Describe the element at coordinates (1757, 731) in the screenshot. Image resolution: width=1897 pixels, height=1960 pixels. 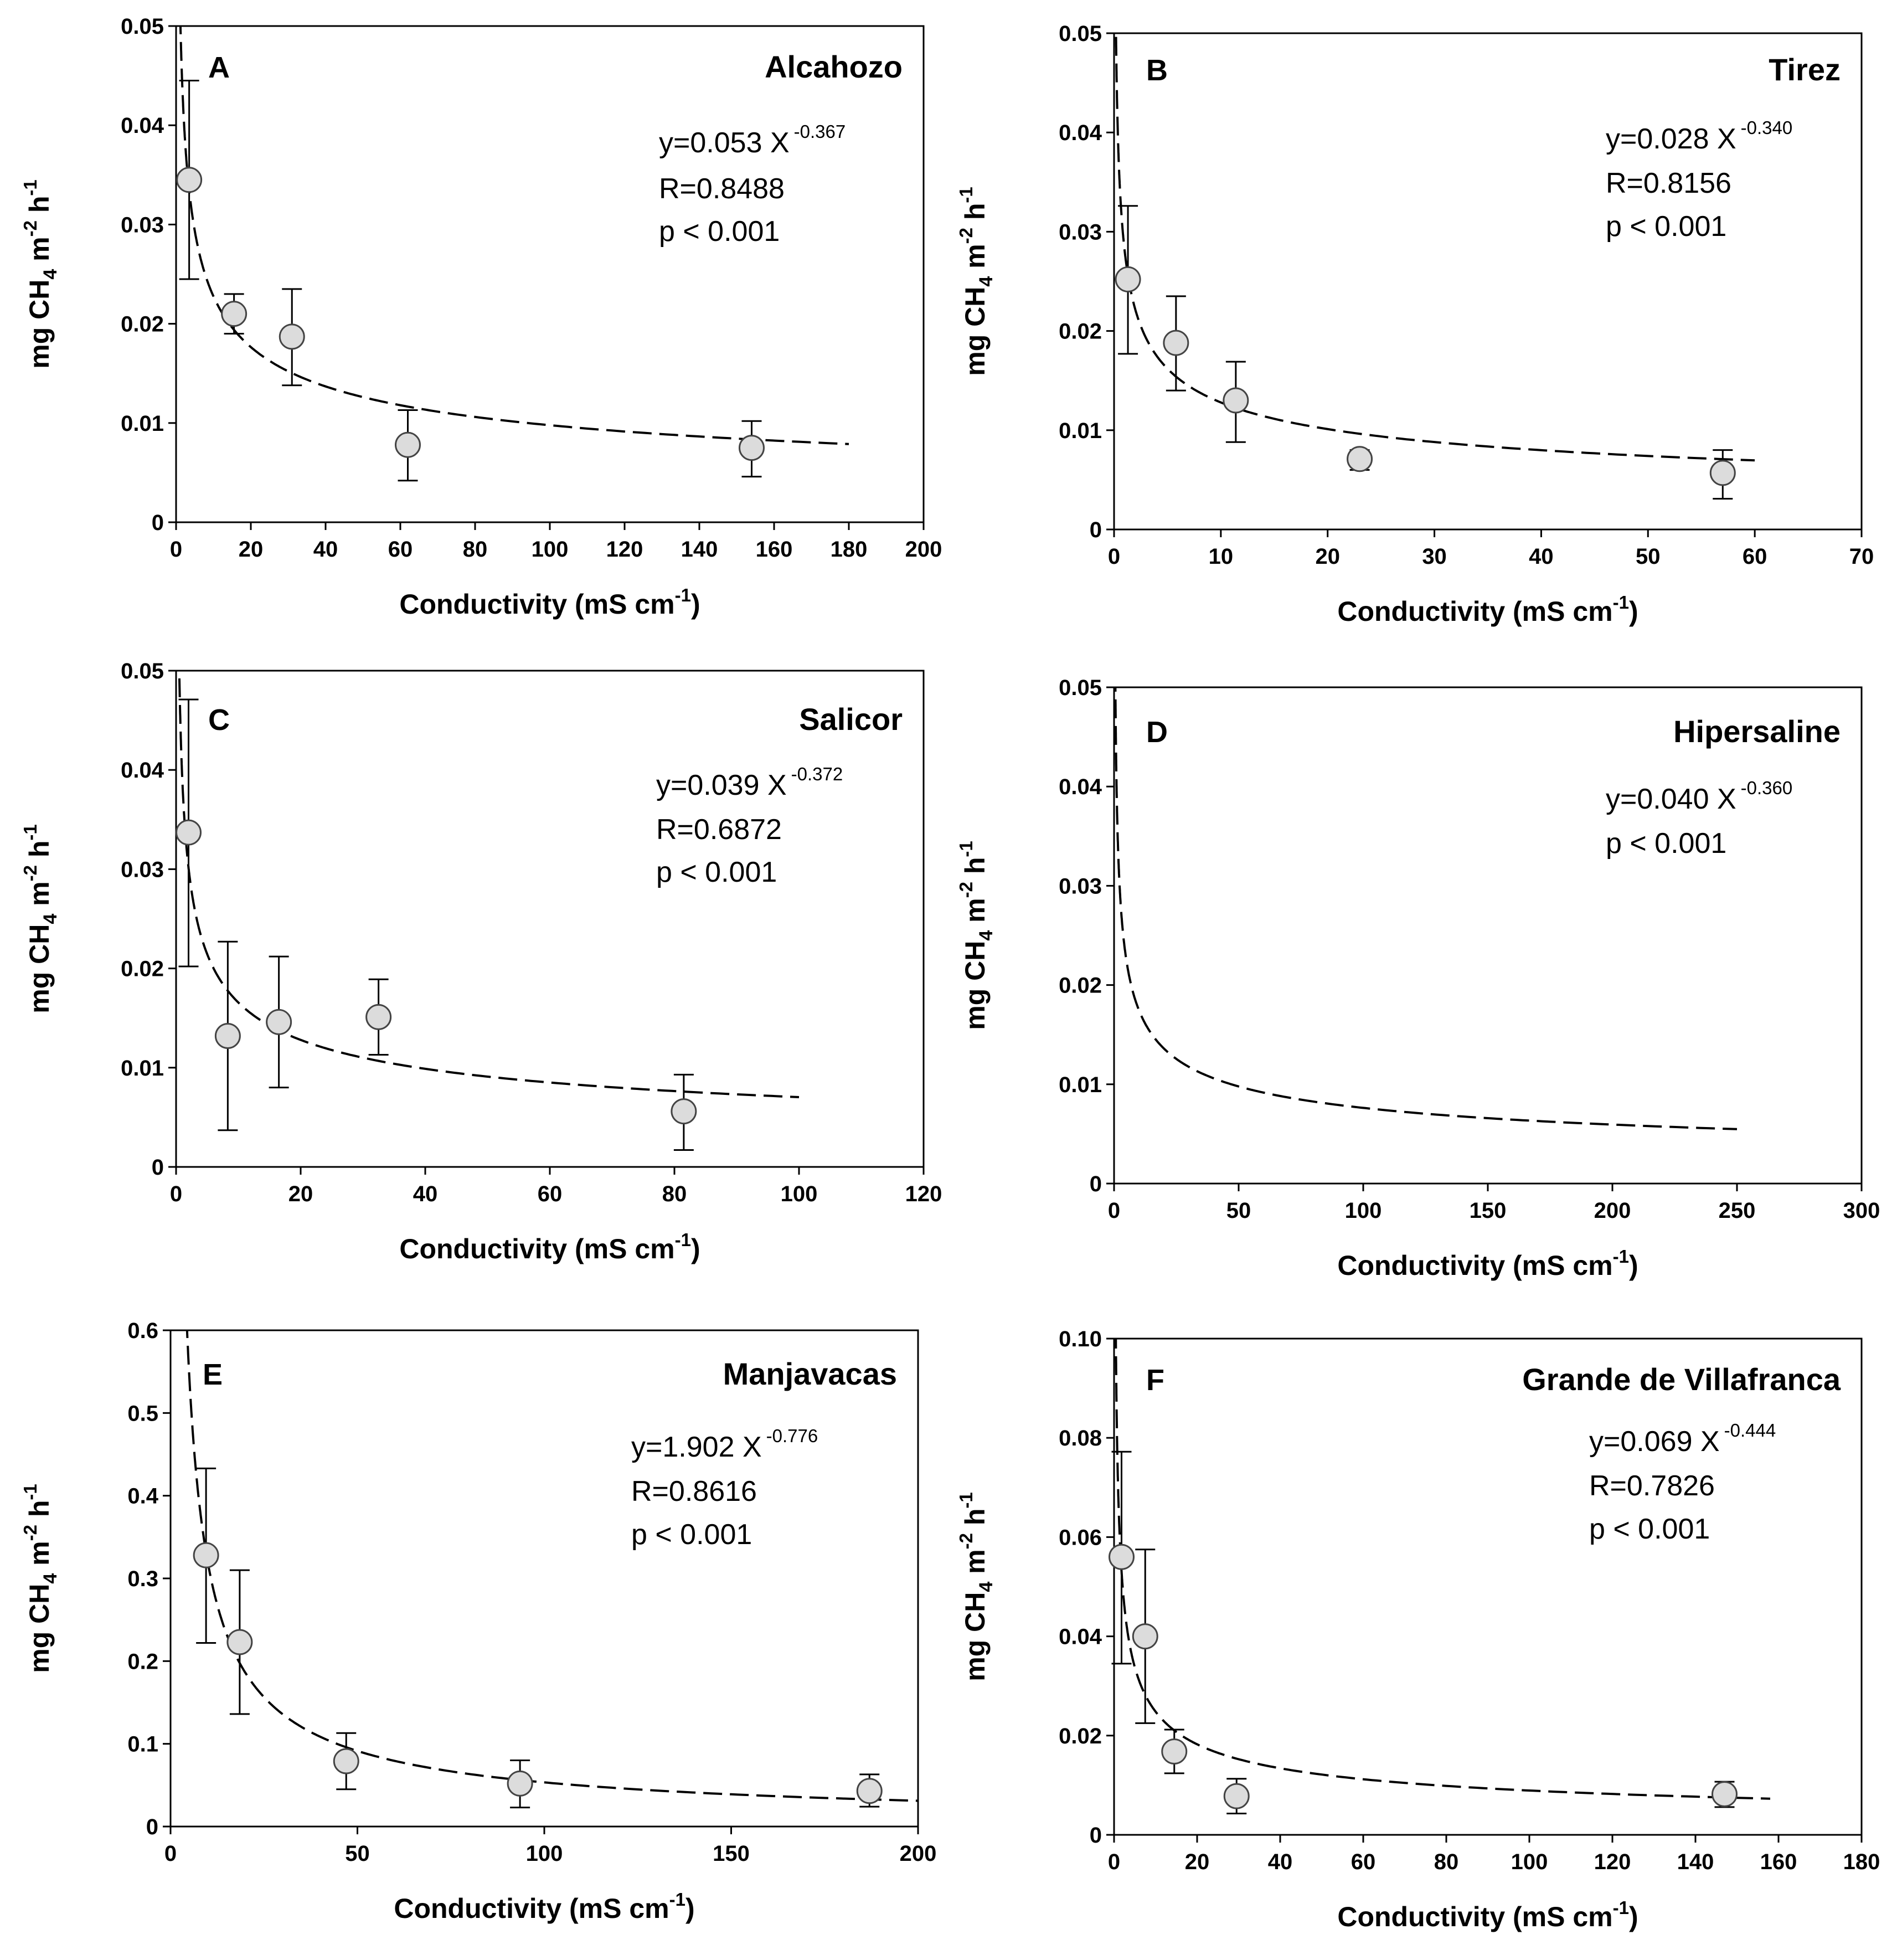
I see `site-title: Hipersaline` at that location.